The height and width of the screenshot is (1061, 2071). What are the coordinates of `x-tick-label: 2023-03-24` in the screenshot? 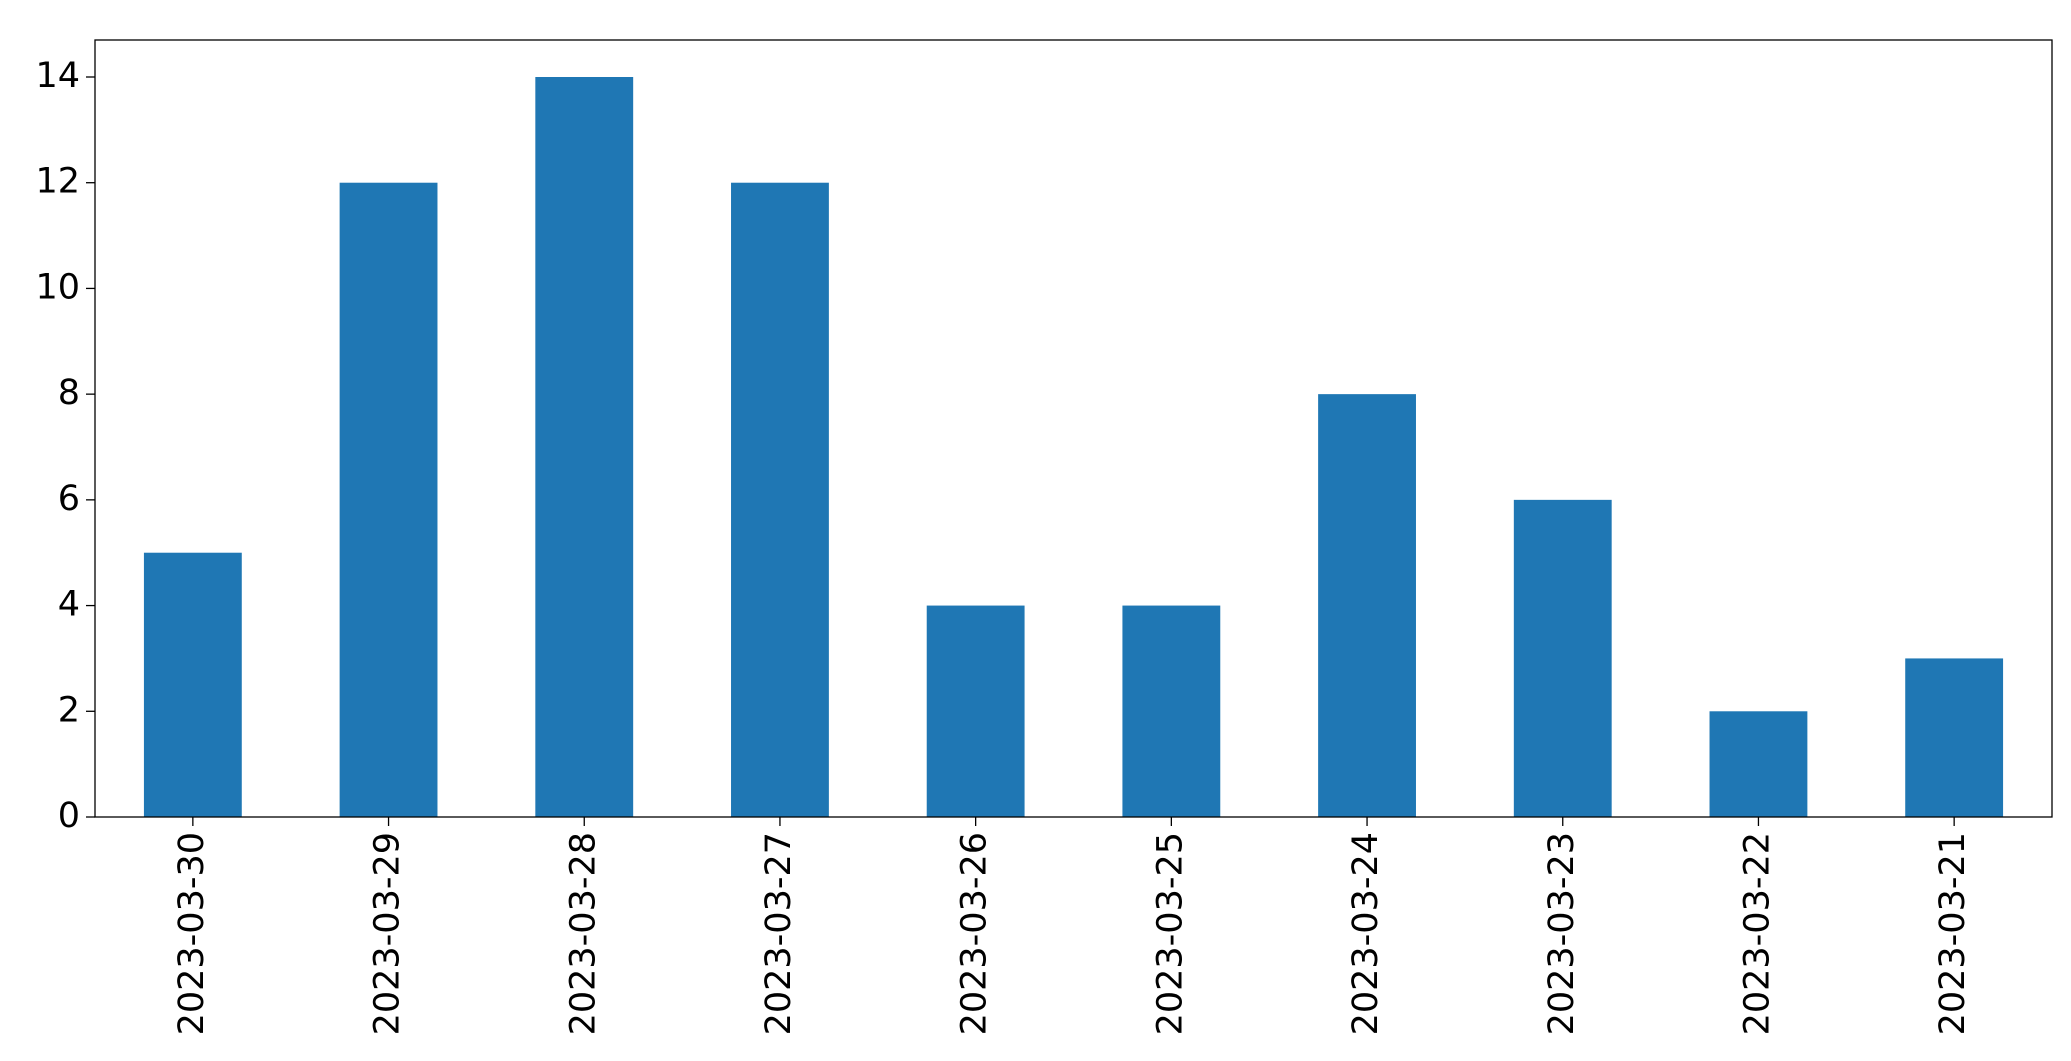 It's located at (1366, 933).